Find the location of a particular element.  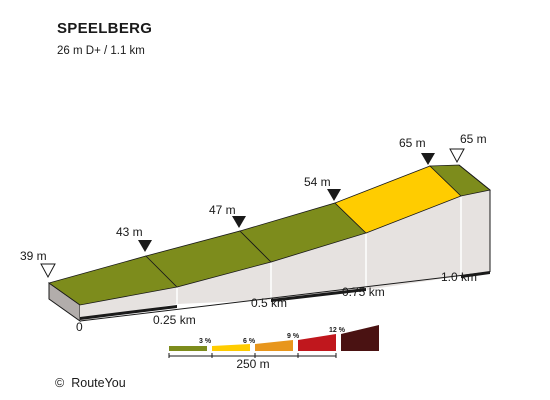

copyright-notice: © RouteYou is located at coordinates (90, 383).